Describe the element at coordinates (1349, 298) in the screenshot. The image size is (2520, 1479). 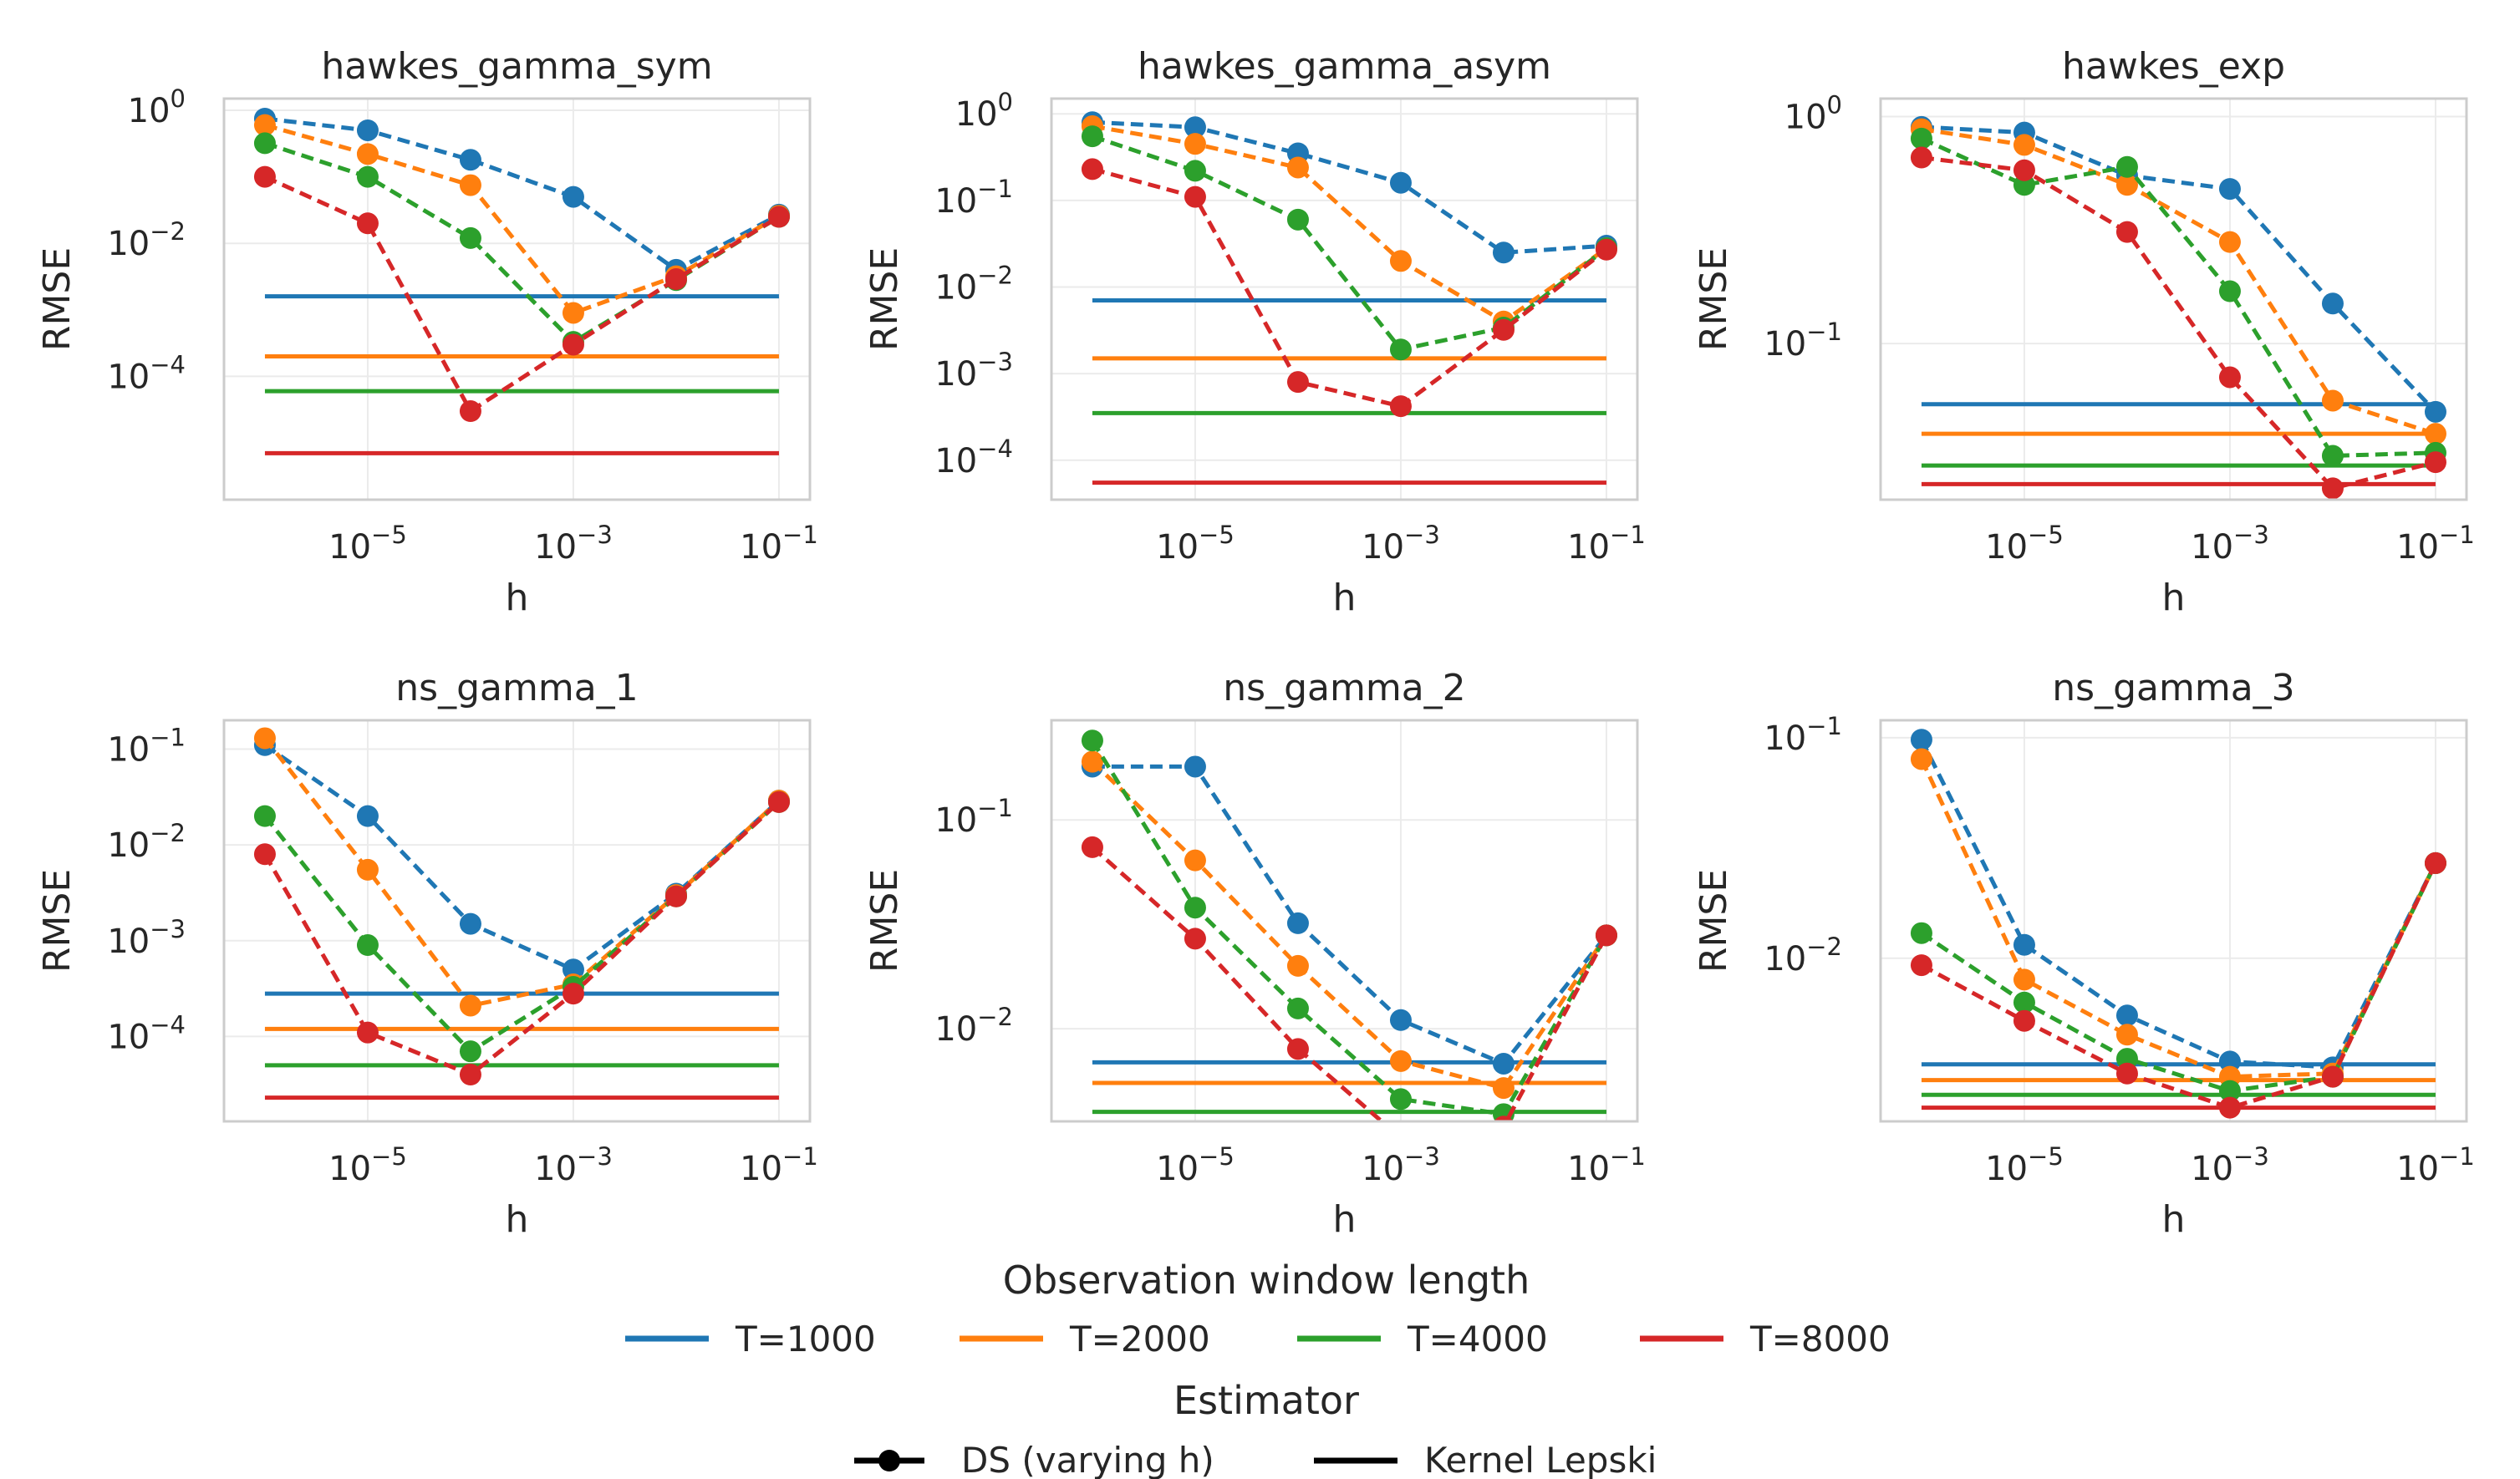
I see `plot-area` at that location.